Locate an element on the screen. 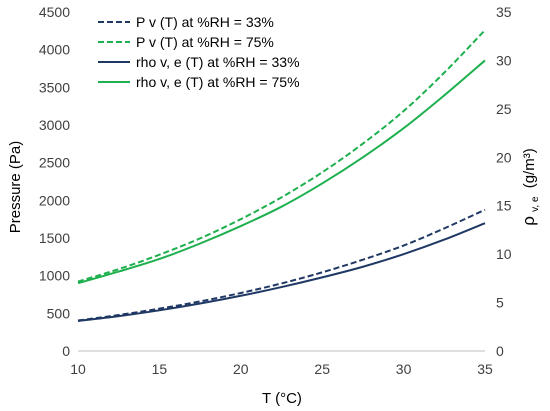 The width and height of the screenshot is (550, 411). y-tick-label: 4500 is located at coordinates (54, 12).